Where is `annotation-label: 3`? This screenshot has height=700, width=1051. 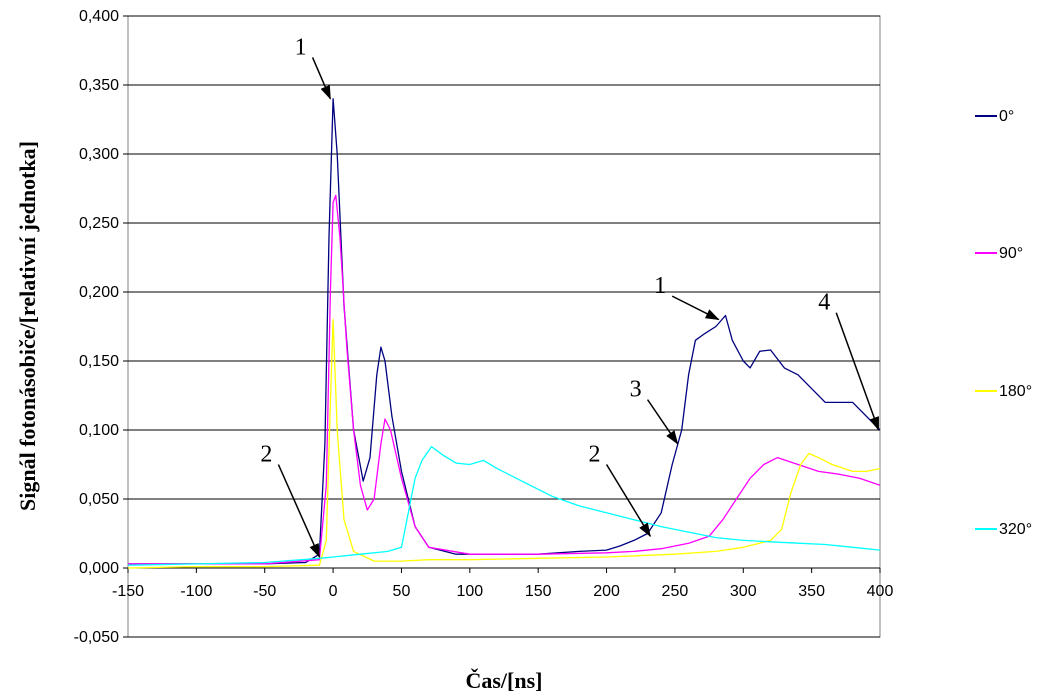 annotation-label: 3 is located at coordinates (636, 390).